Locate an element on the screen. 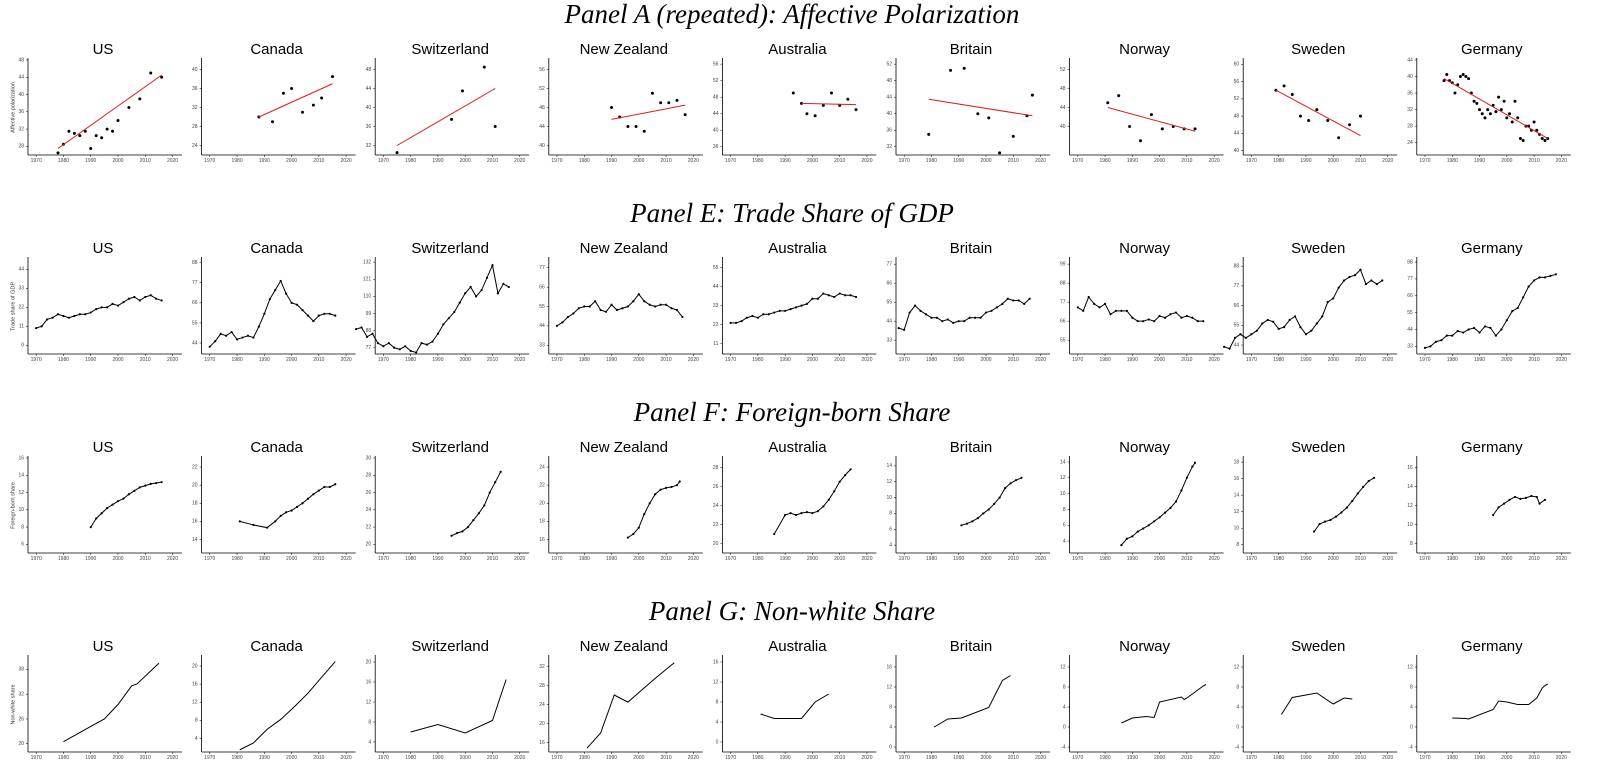  y-tick-label: 36 is located at coordinates (21, 112).